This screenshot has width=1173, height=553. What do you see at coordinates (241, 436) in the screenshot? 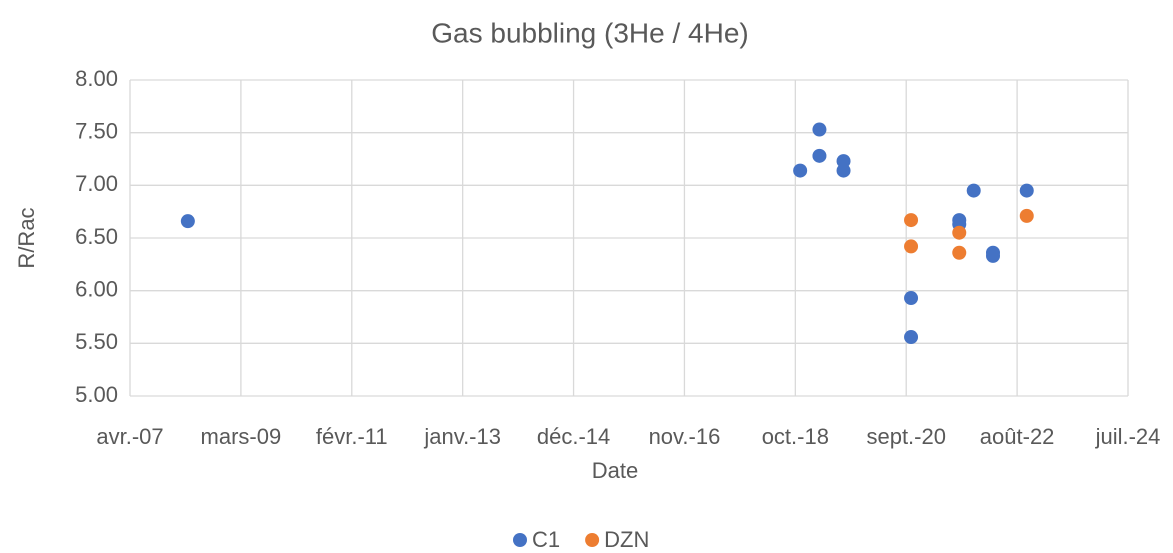
I see `x-tick-label: mars-09` at bounding box center [241, 436].